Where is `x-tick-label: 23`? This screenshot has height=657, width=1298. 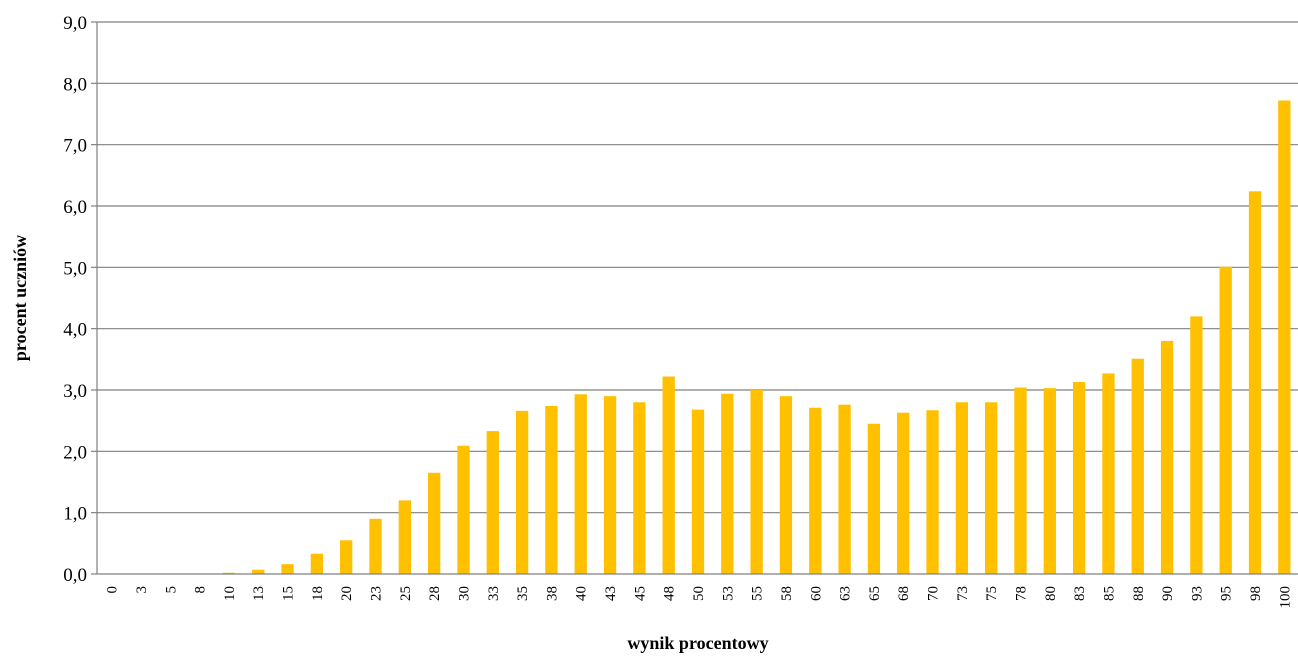 x-tick-label: 23 is located at coordinates (377, 593).